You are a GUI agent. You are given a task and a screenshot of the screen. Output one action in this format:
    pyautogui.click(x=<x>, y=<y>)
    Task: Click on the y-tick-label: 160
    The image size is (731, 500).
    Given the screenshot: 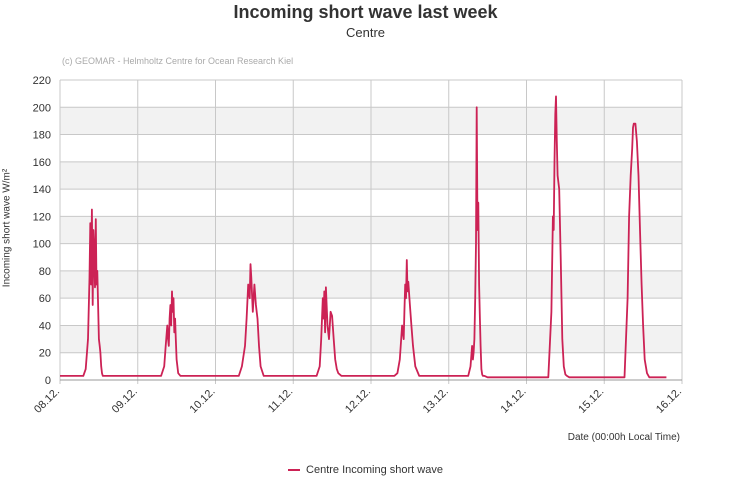 What is the action you would take?
    pyautogui.click(x=42, y=163)
    